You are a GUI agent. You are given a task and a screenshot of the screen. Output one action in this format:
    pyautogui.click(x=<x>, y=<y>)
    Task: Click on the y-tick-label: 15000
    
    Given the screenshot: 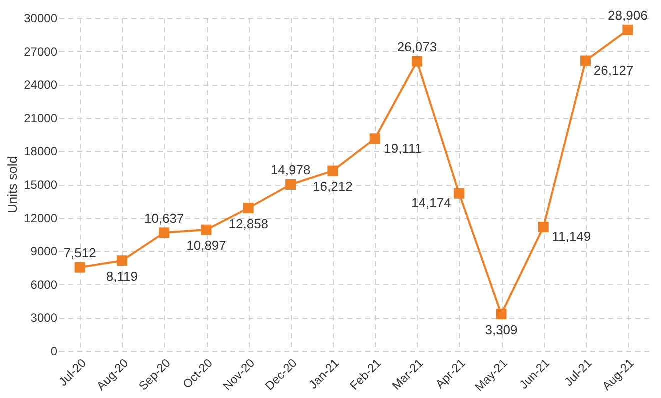 What is the action you would take?
    pyautogui.click(x=41, y=185)
    